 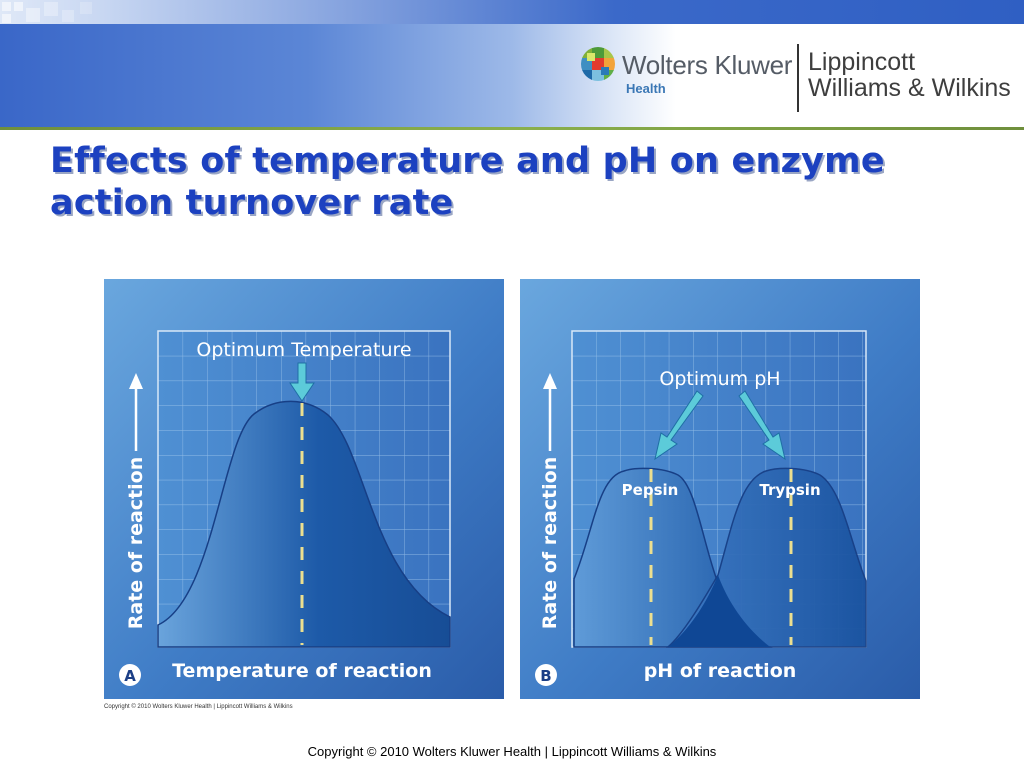 What do you see at coordinates (512, 12) in the screenshot?
I see `header-top-strip` at bounding box center [512, 12].